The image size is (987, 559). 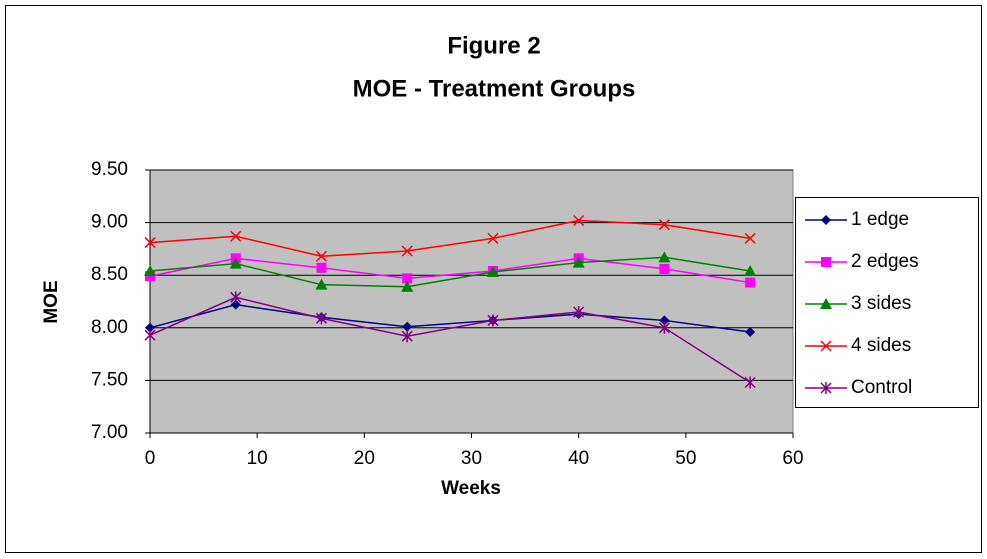 I want to click on y-axis-label: MOE, so click(x=51, y=301).